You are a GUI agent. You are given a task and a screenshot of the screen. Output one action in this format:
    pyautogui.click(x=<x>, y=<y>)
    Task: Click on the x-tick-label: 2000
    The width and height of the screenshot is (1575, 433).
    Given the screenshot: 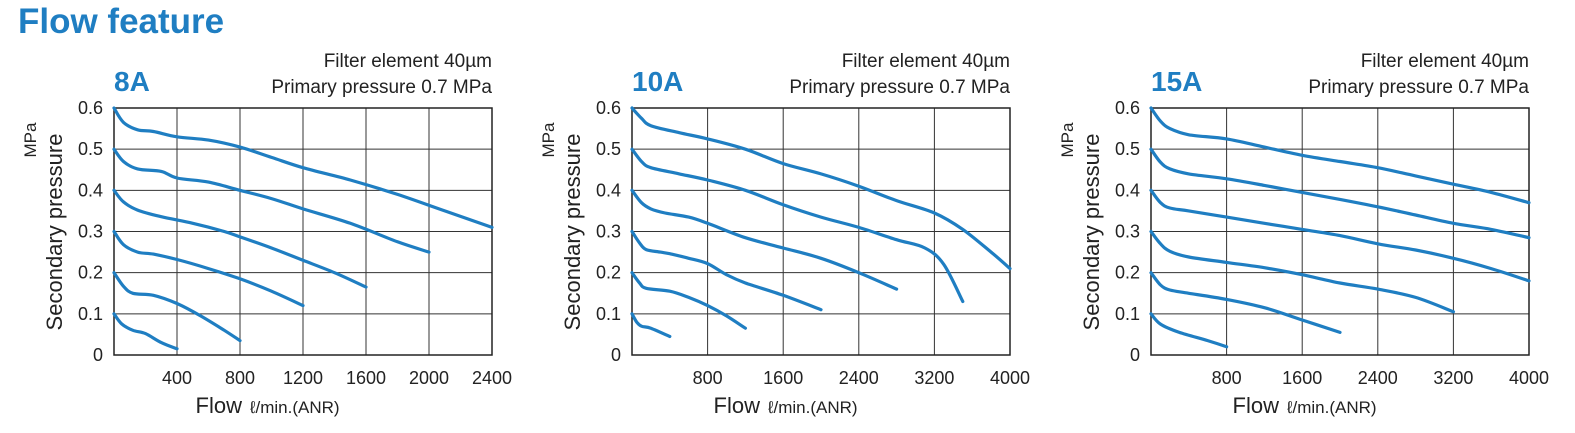 What is the action you would take?
    pyautogui.click(x=429, y=378)
    